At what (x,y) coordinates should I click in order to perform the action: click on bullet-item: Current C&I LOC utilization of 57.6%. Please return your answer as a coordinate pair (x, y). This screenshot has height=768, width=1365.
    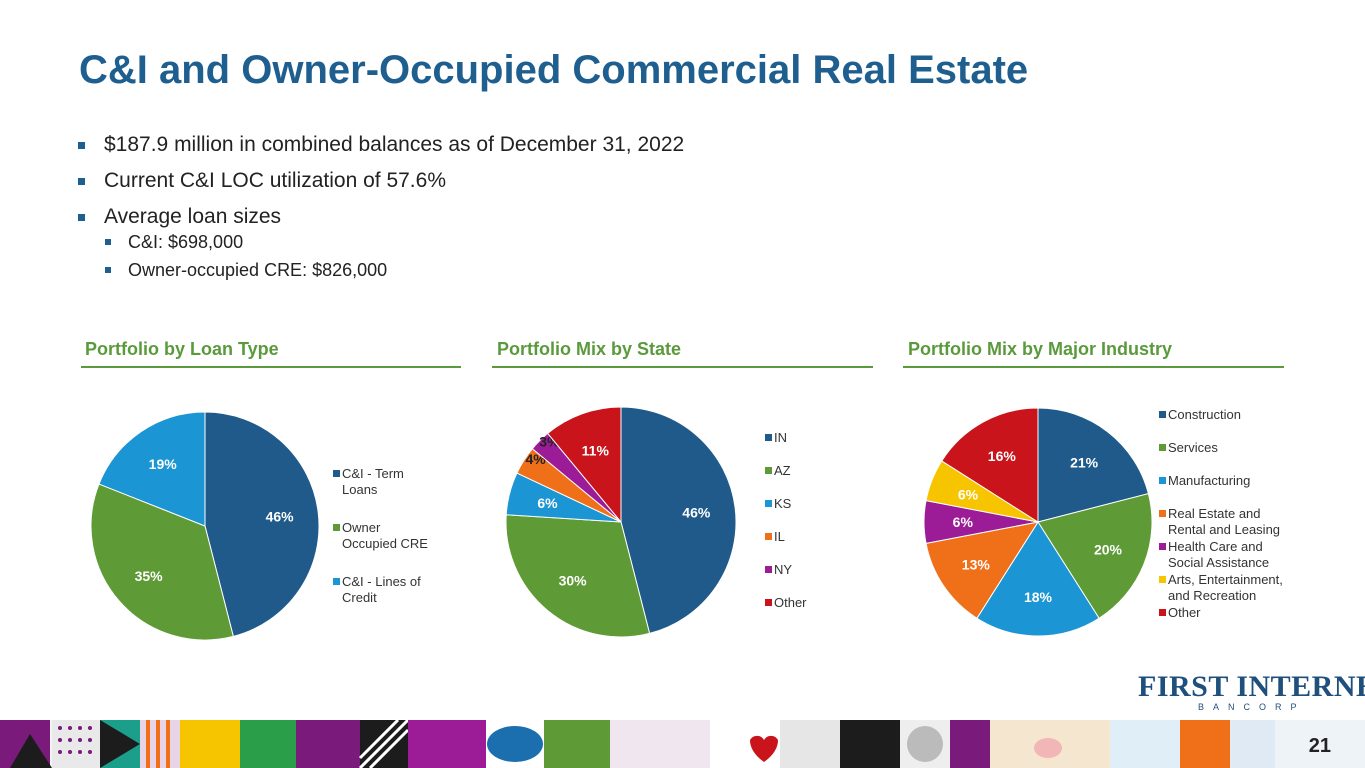
    Looking at the image, I should click on (381, 181).